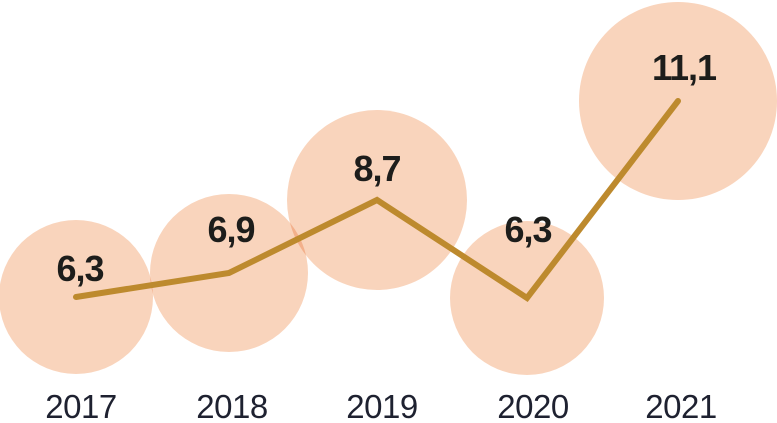  I want to click on value-label-2021: 11,1, so click(684, 67).